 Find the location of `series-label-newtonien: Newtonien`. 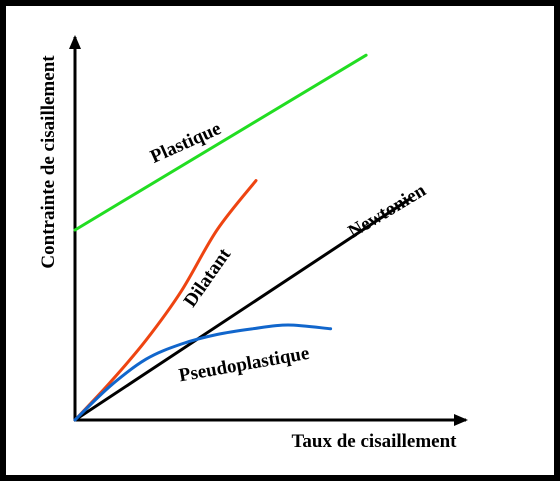

series-label-newtonien: Newtonien is located at coordinates (387, 211).